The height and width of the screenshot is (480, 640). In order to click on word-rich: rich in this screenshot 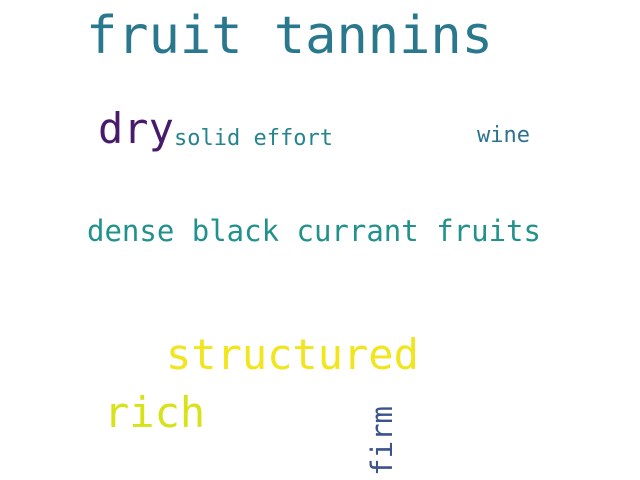, I will do `click(155, 412)`.